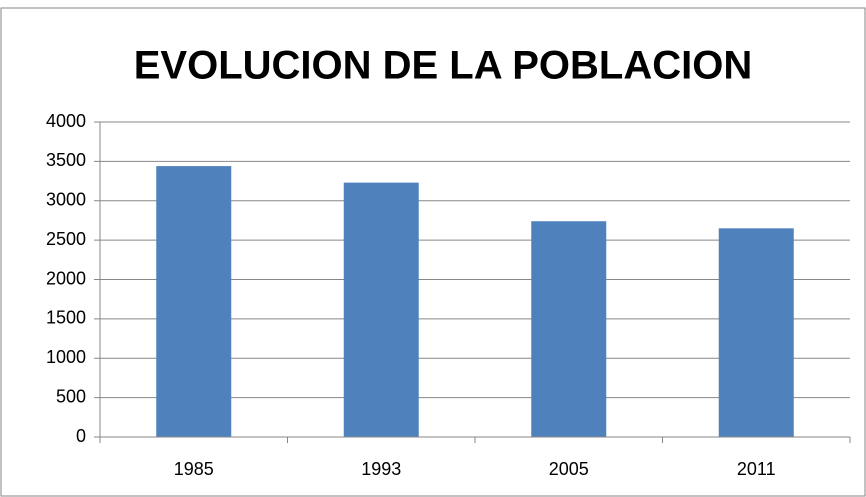 Image resolution: width=866 pixels, height=497 pixels. What do you see at coordinates (66, 200) in the screenshot?
I see `y-tick-label: 3000` at bounding box center [66, 200].